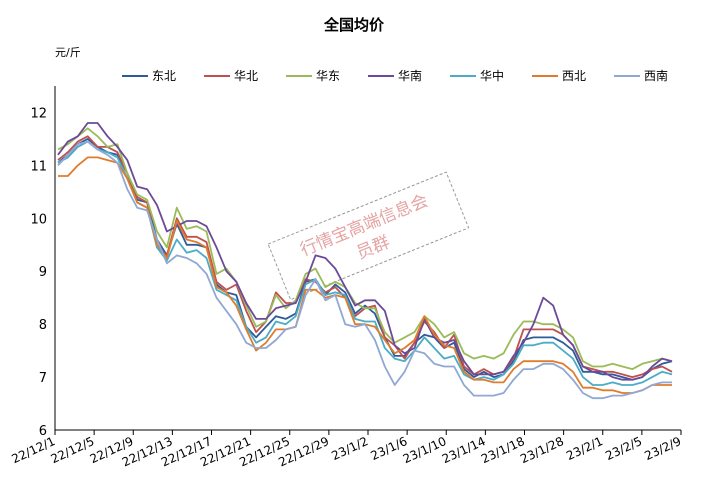  What do you see at coordinates (584, 448) in the screenshot?
I see `x-tick-label: 23/2/1` at bounding box center [584, 448].